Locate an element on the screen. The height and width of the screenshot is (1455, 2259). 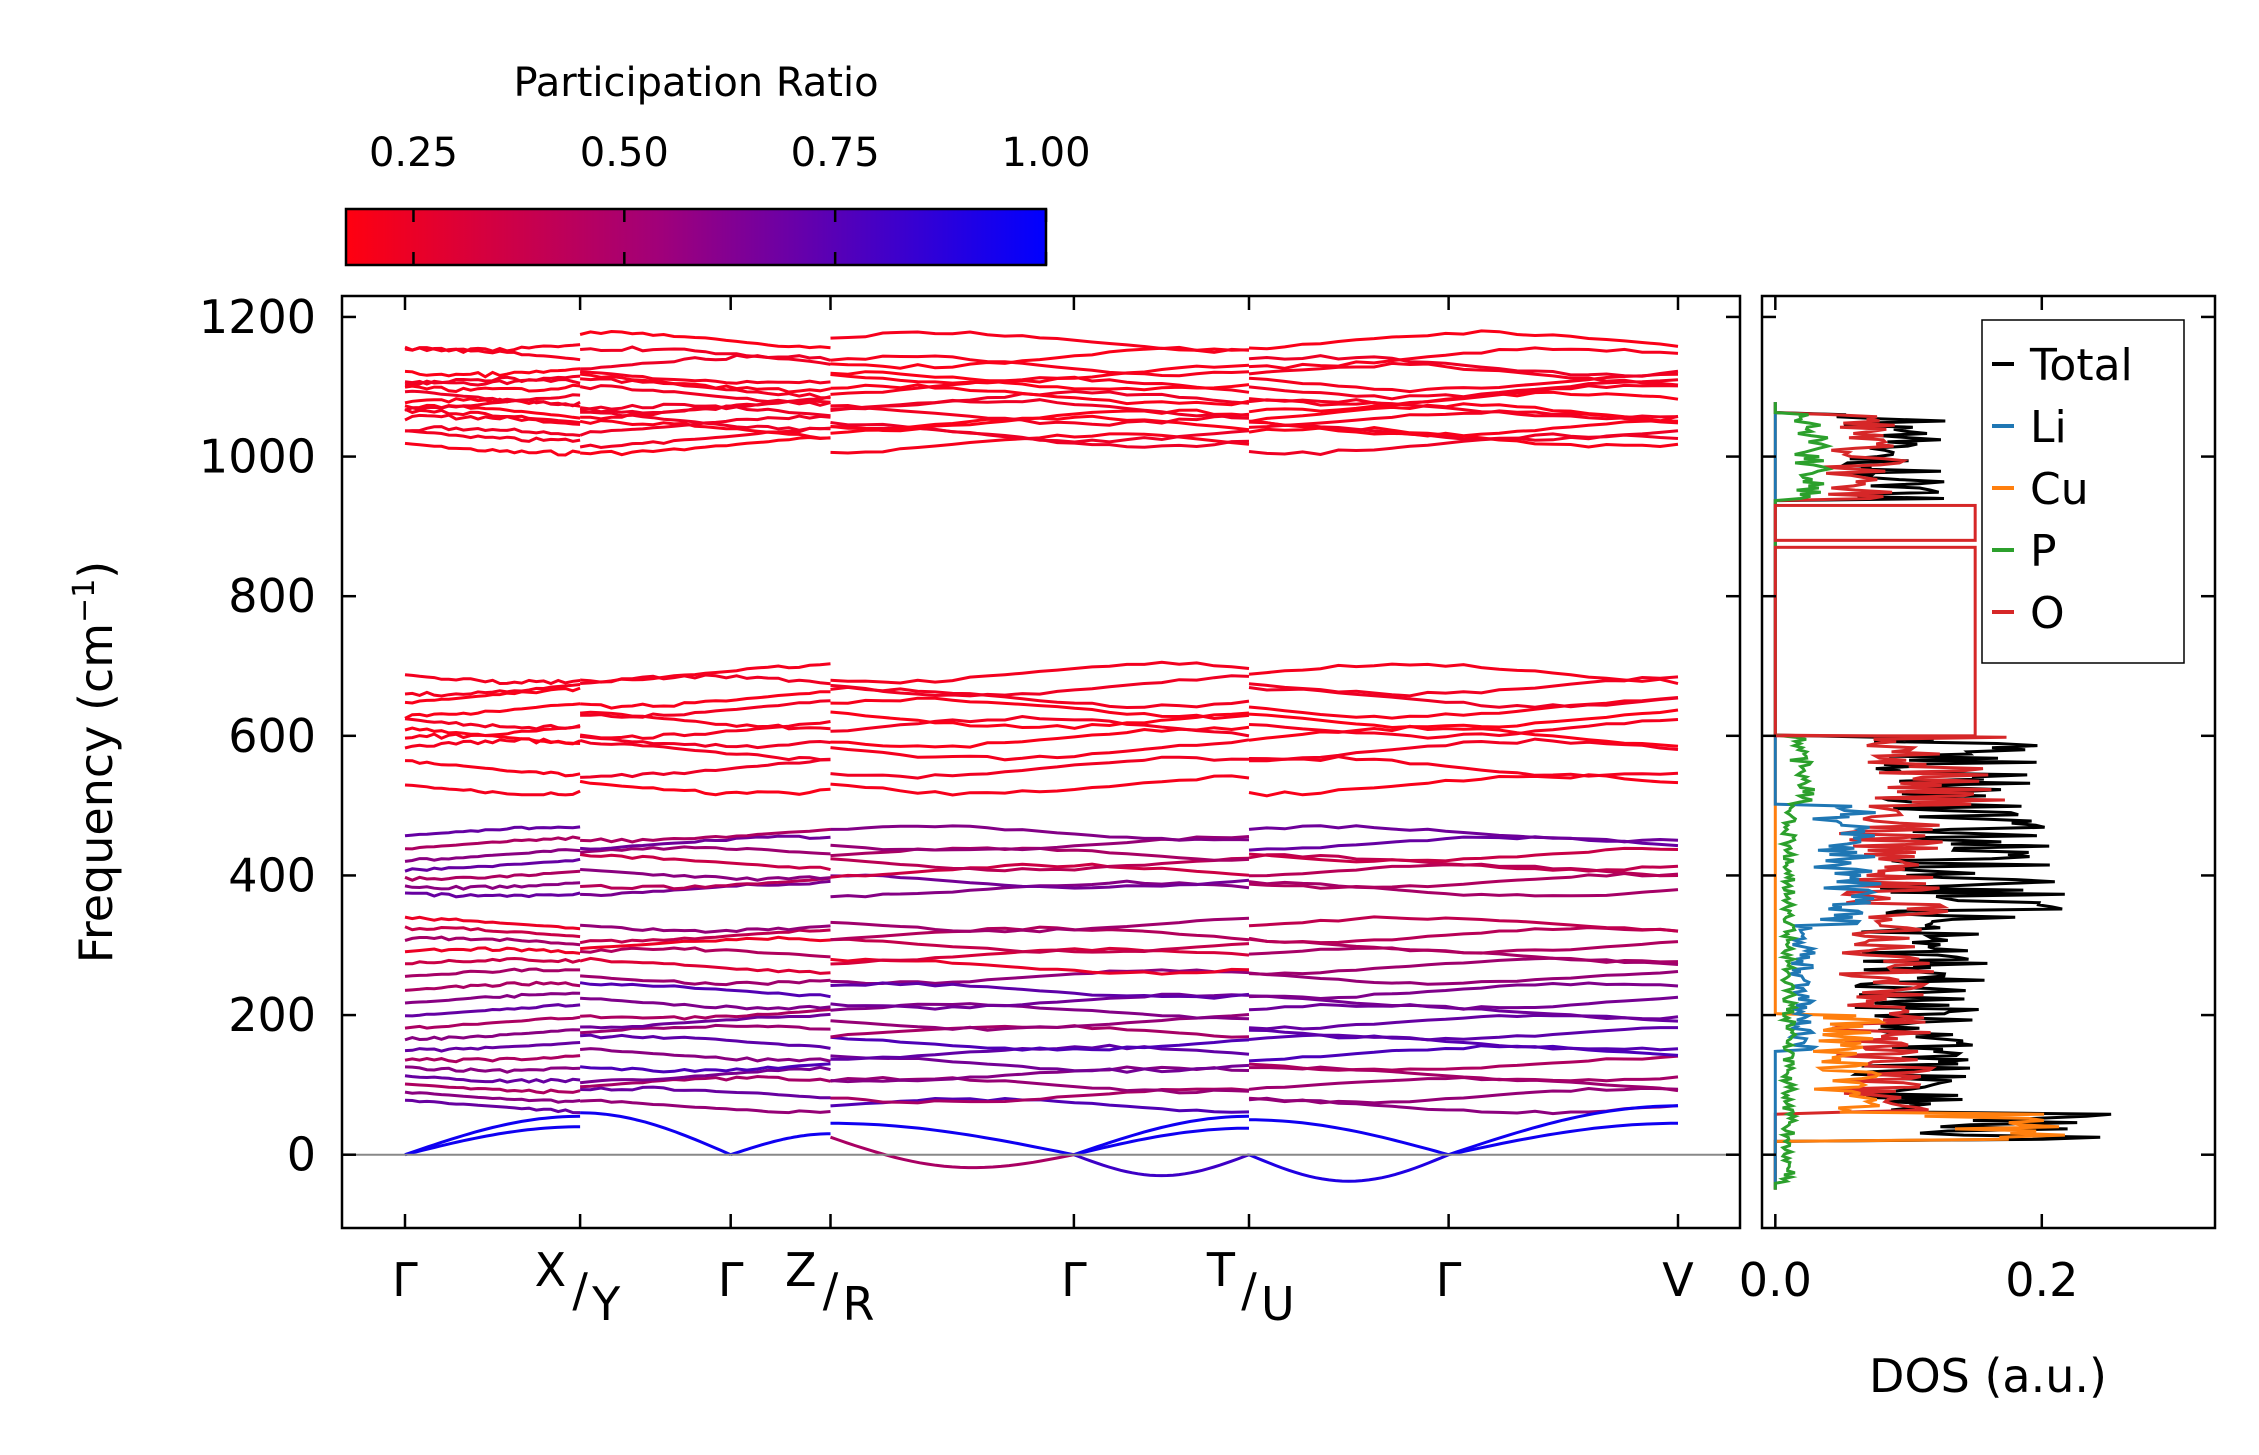
k-point-label: T / U is located at coordinates (1250, 1287).